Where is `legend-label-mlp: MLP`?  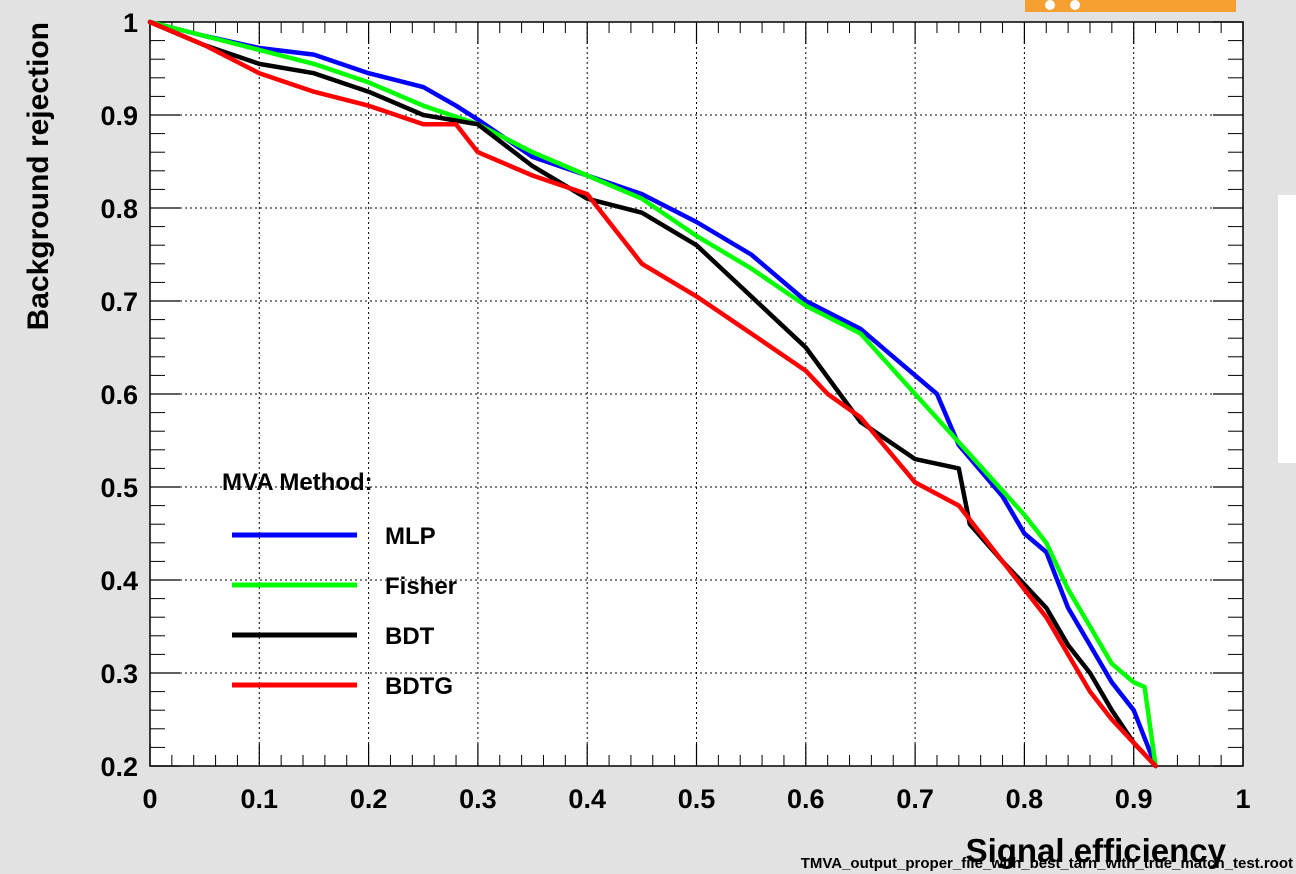 legend-label-mlp: MLP is located at coordinates (410, 536).